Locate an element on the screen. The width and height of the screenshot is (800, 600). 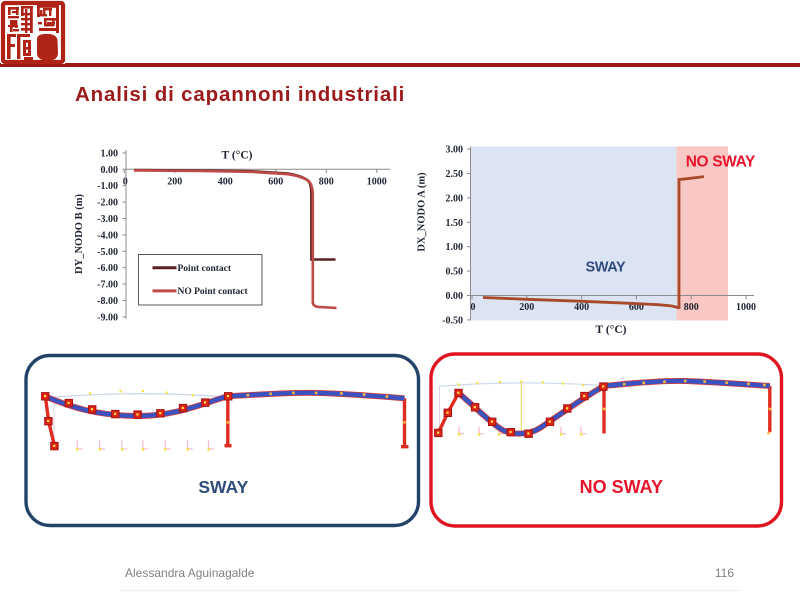
svg-text: NO Point contact is located at coordinates (213, 292).